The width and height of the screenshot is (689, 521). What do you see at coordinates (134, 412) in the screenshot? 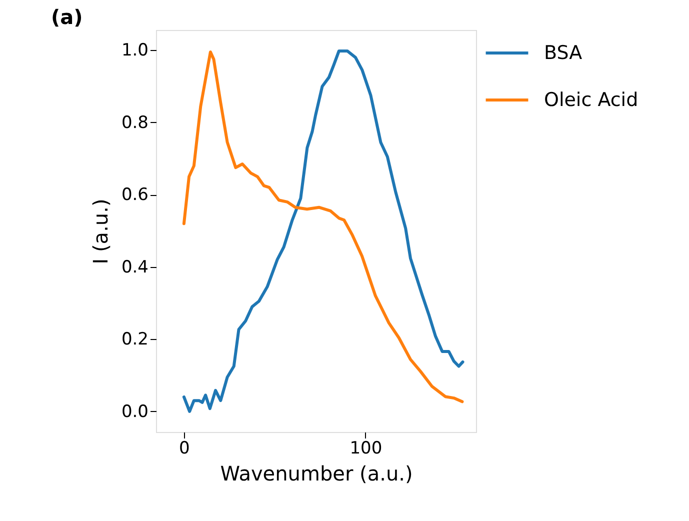
I see `y-tick-label: 0.0` at bounding box center [134, 412].